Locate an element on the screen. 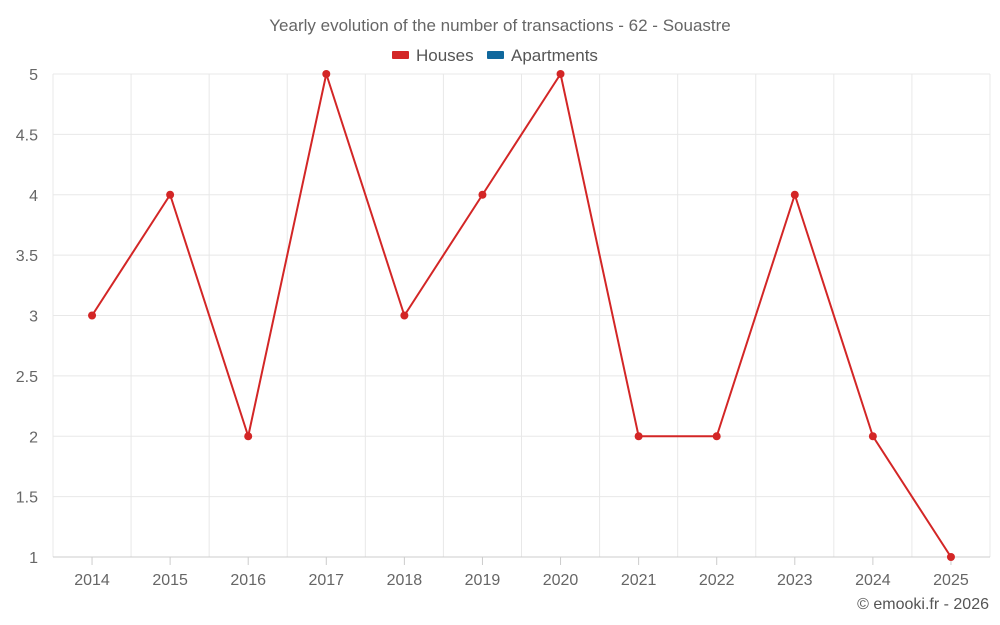  legend-swatch-apartments is located at coordinates (495, 55).